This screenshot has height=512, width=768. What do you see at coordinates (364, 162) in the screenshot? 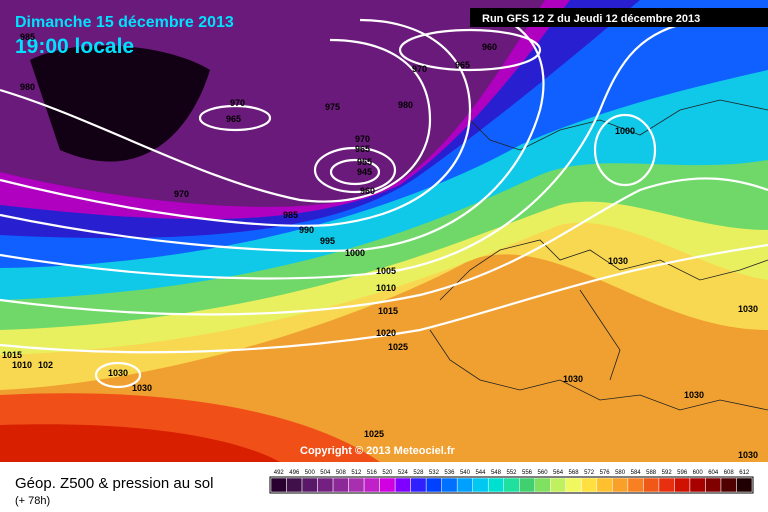
I see `isobar-label: 955` at bounding box center [364, 162].